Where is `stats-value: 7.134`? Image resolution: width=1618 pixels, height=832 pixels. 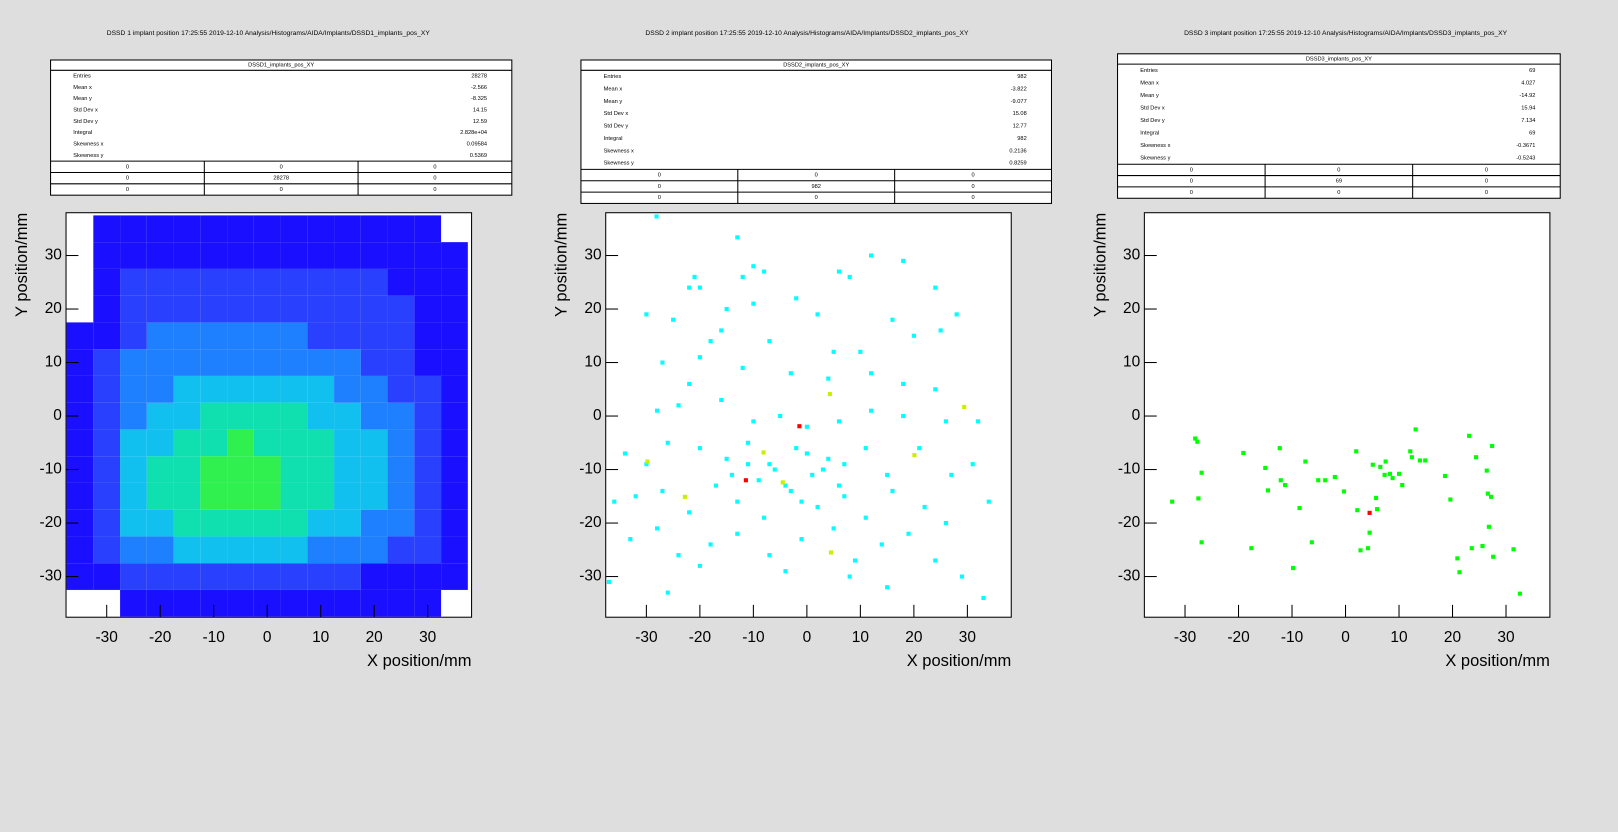 stats-value: 7.134 is located at coordinates (1528, 121).